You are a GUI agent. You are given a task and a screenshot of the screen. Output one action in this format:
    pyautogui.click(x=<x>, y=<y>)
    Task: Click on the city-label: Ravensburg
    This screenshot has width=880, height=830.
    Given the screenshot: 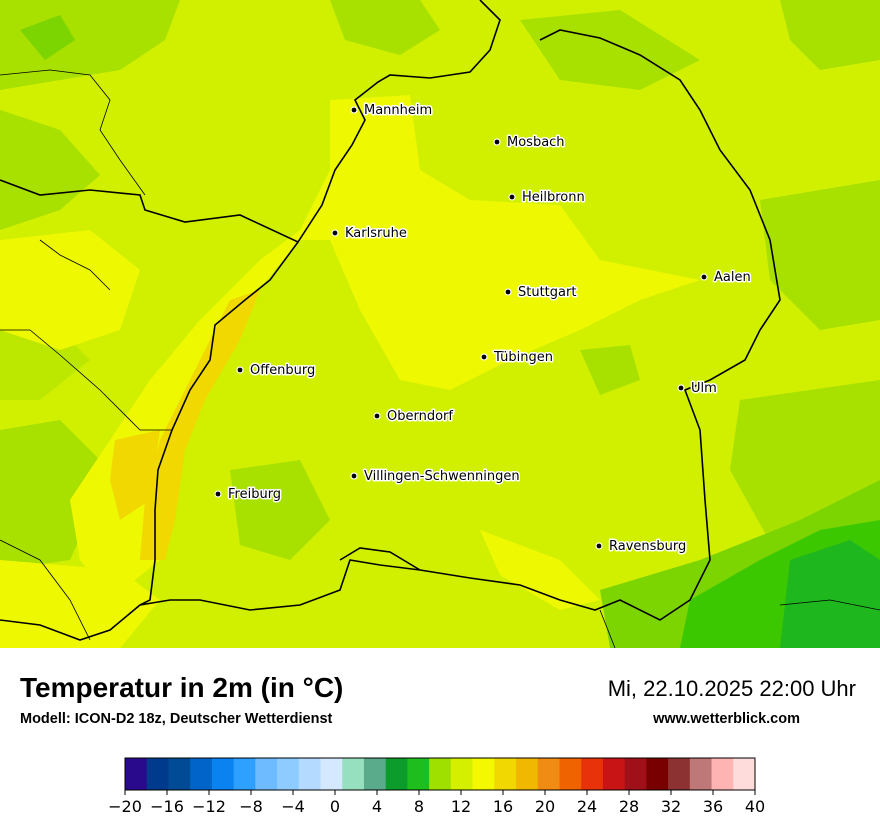 What is the action you would take?
    pyautogui.click(x=647, y=546)
    